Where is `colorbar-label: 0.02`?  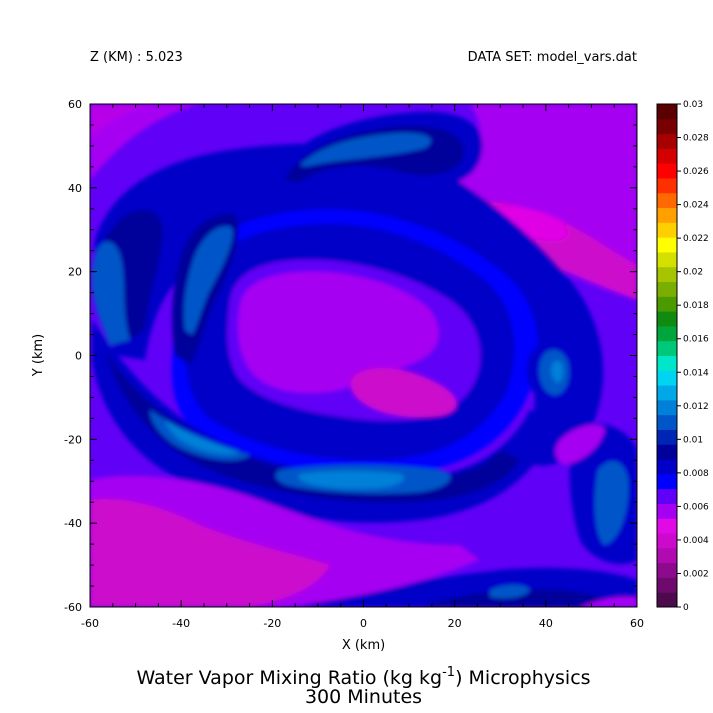
colorbar-label: 0.02 is located at coordinates (693, 273).